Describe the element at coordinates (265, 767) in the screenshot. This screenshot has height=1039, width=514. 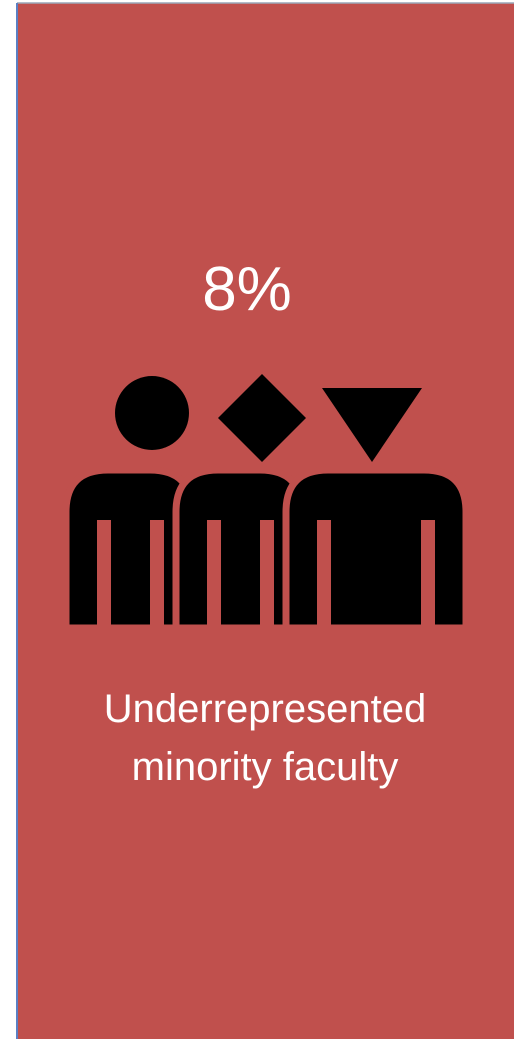
I see `label-line: minority faculty` at that location.